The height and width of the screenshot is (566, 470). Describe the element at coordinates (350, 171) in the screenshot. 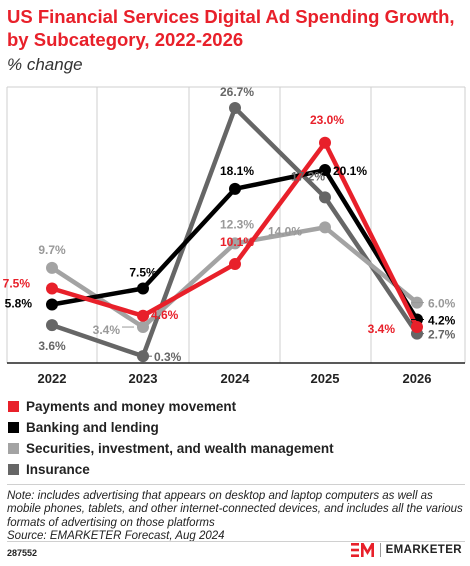

I see `data-label: 20.1%` at that location.